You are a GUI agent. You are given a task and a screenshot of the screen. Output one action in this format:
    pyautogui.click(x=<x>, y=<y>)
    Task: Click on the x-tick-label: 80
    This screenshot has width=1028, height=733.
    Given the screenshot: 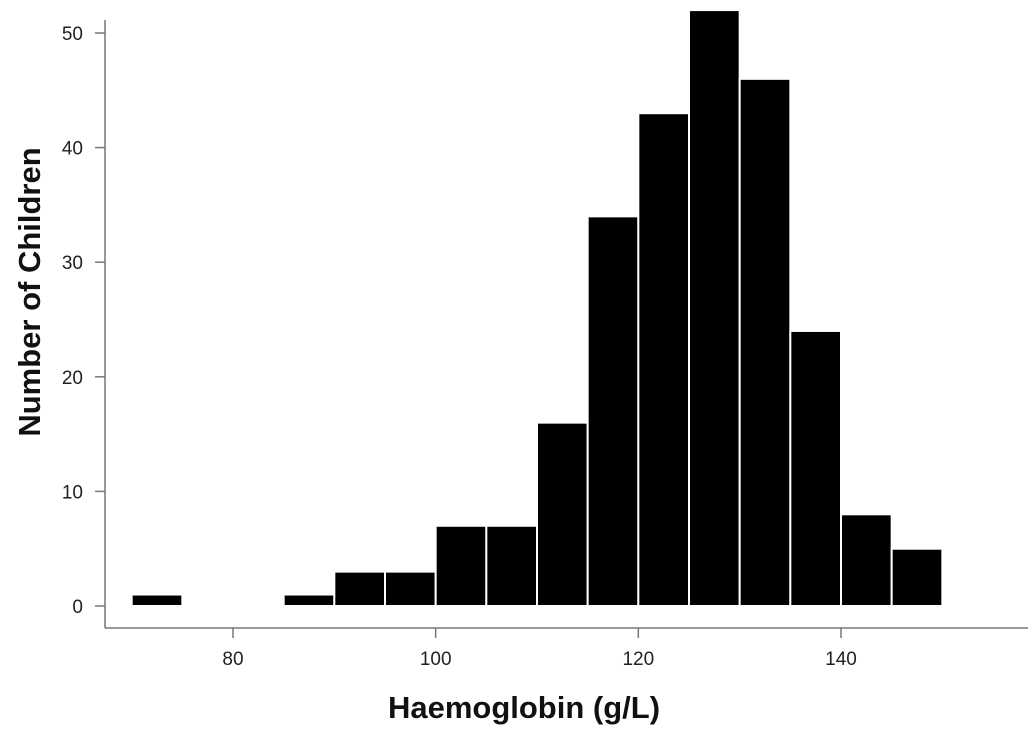 What is the action you would take?
    pyautogui.click(x=232, y=659)
    